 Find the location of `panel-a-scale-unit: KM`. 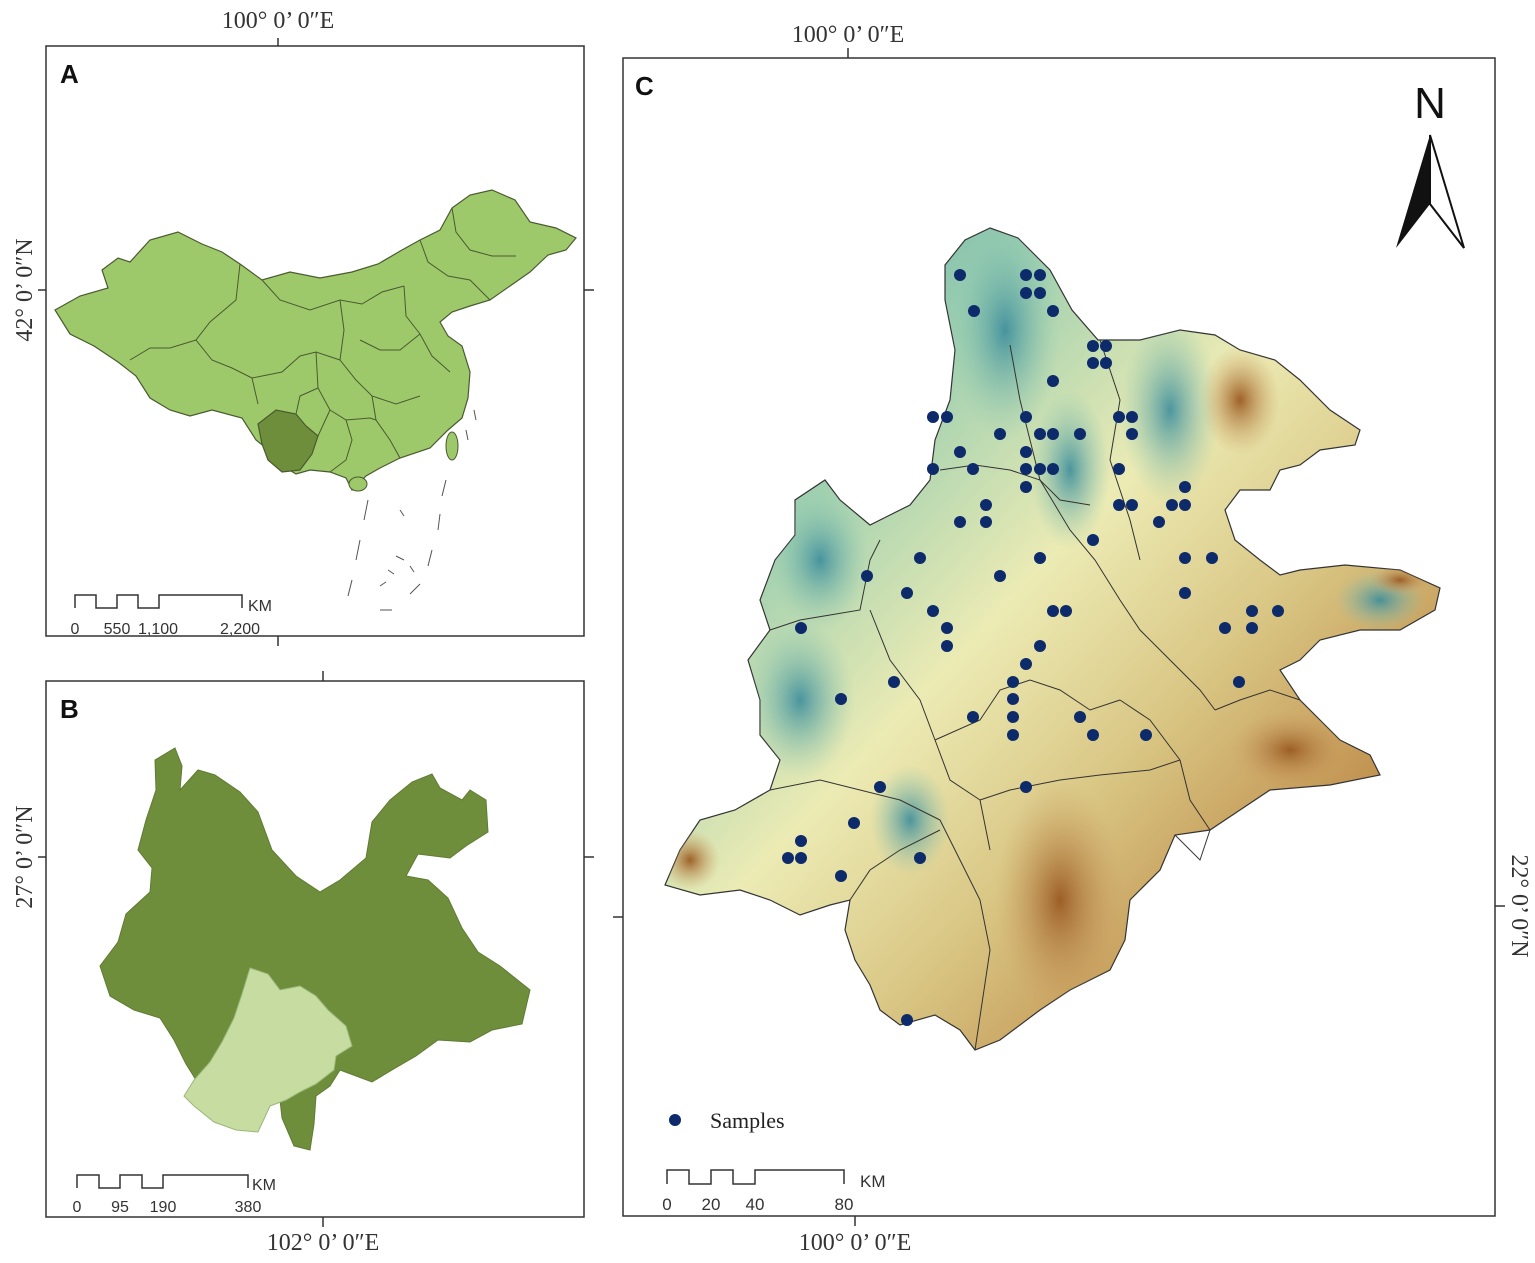

panel-a-scale-unit: KM is located at coordinates (260, 606).